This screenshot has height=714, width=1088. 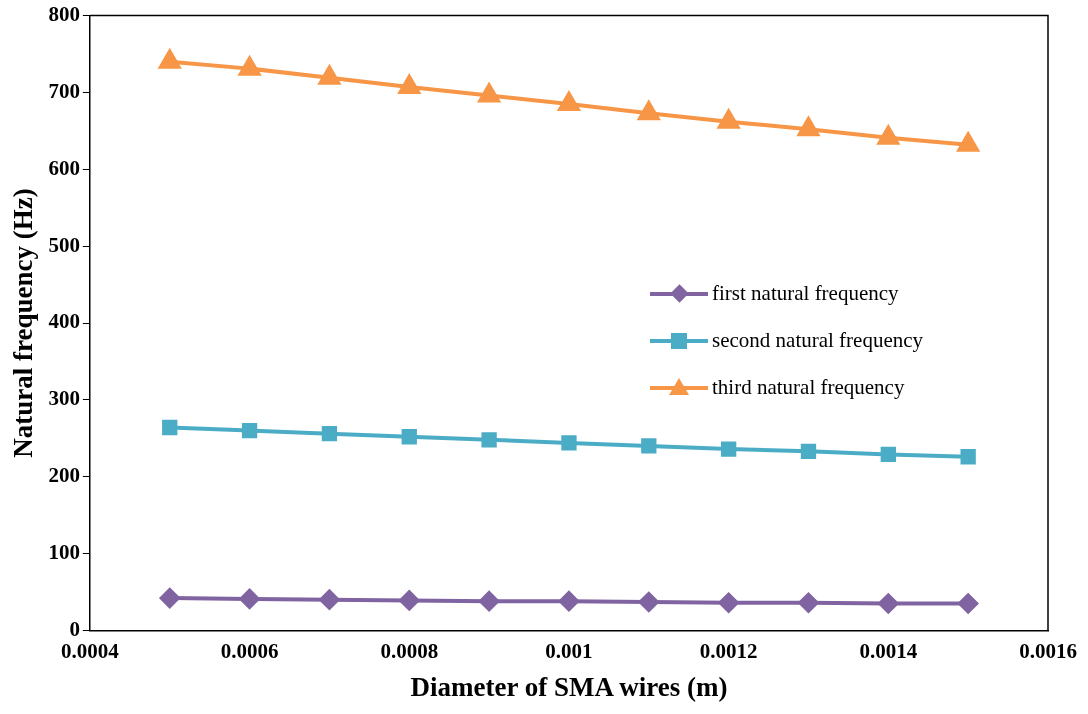 I want to click on x-tick-label: 0.0012, so click(x=728, y=651).